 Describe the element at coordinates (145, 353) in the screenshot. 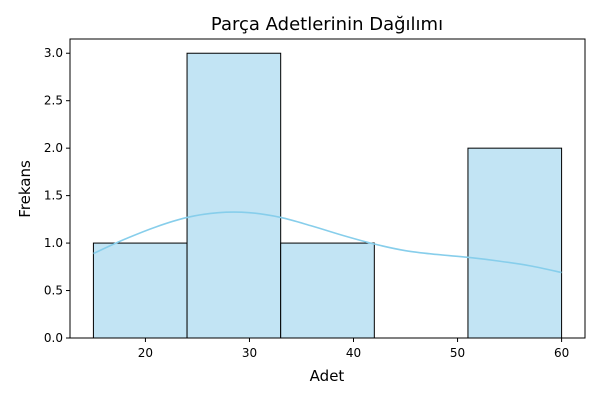

I see `x-tick-label: 20` at that location.